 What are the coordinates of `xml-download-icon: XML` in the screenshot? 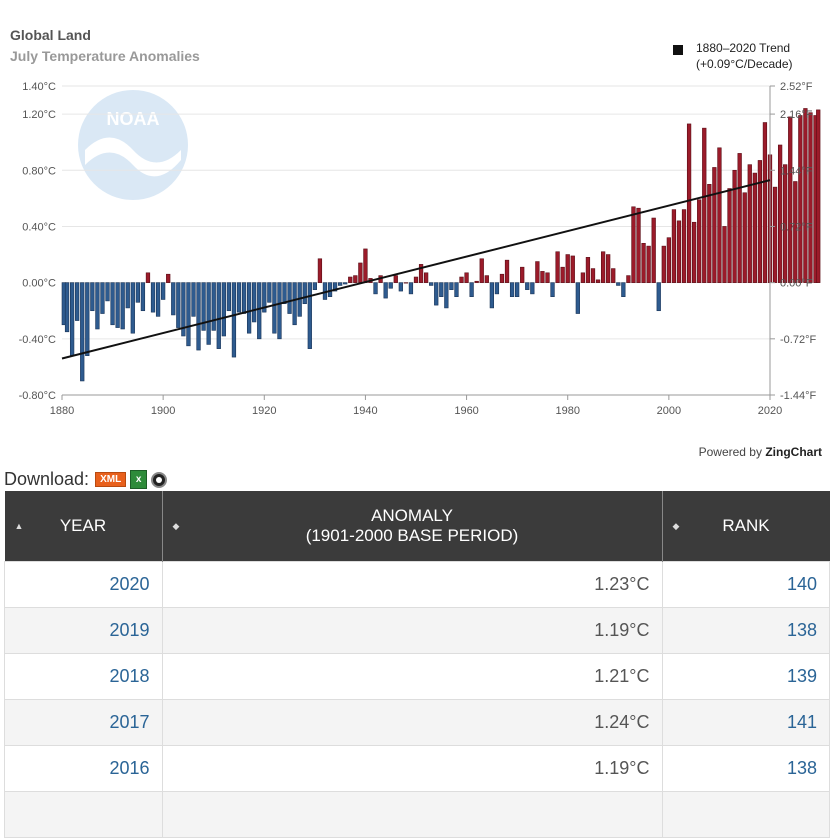 It's located at (111, 479).